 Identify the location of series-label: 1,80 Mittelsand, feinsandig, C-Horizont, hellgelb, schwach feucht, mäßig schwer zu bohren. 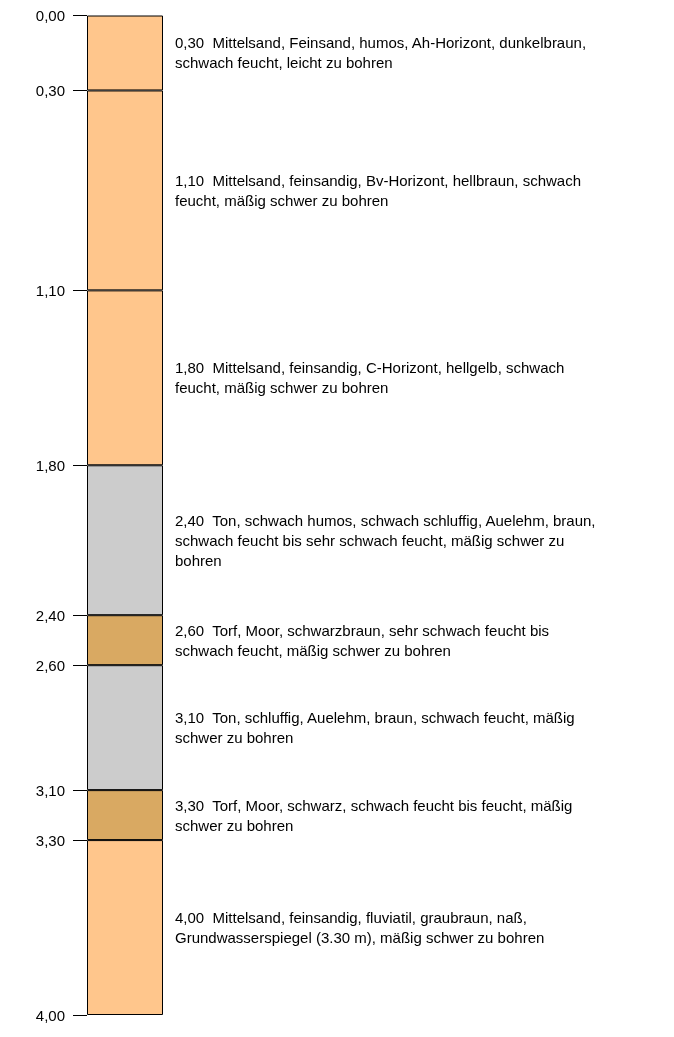
(372, 378).